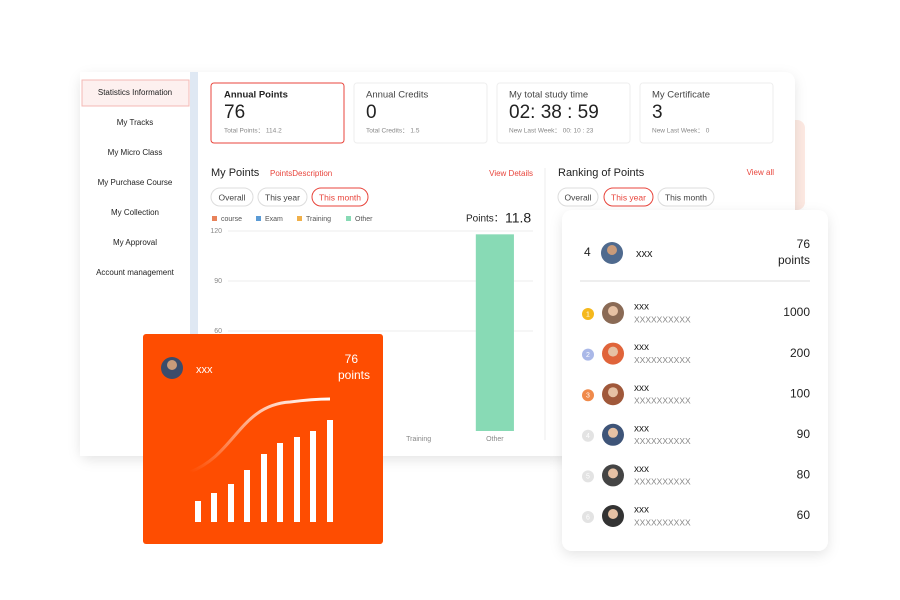 The image size is (900, 600). What do you see at coordinates (135, 122) in the screenshot?
I see `sidebar-item: My Tracks` at bounding box center [135, 122].